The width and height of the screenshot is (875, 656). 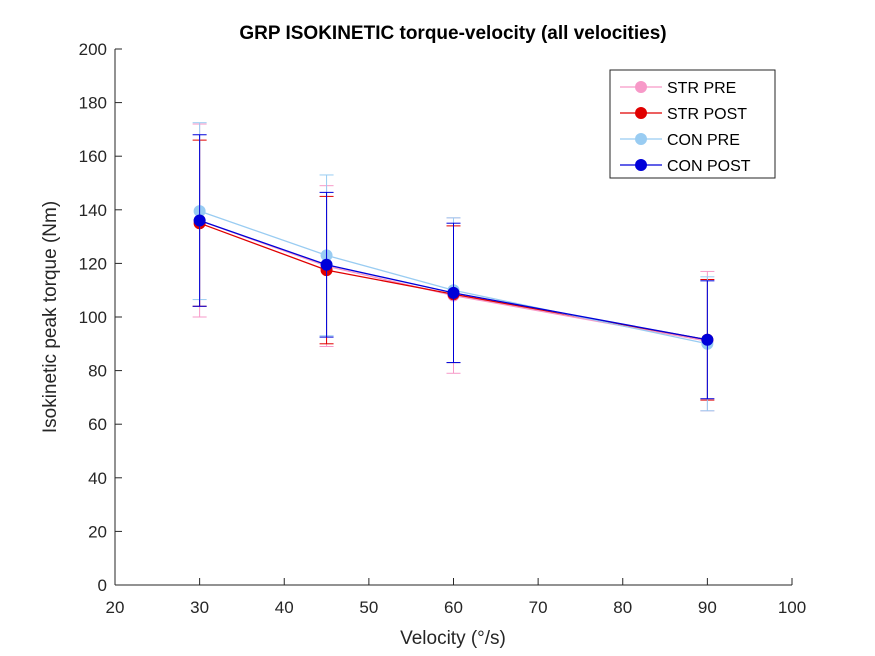 What do you see at coordinates (703, 140) in the screenshot?
I see `legend-label: CON PRE` at bounding box center [703, 140].